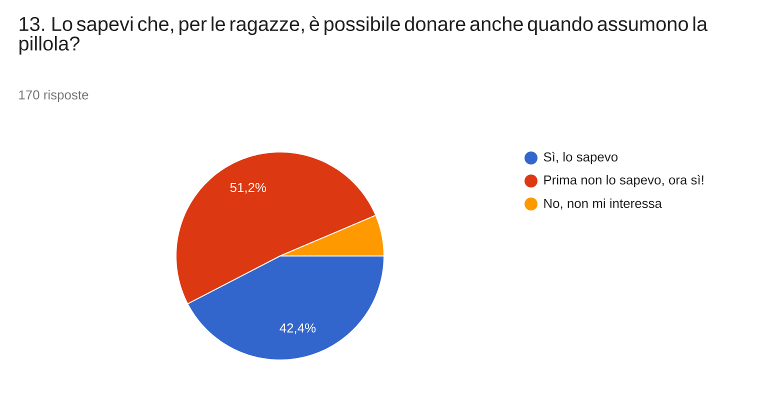  I want to click on legend-label: Prima non lo sapevo, ora sì!, so click(624, 181).